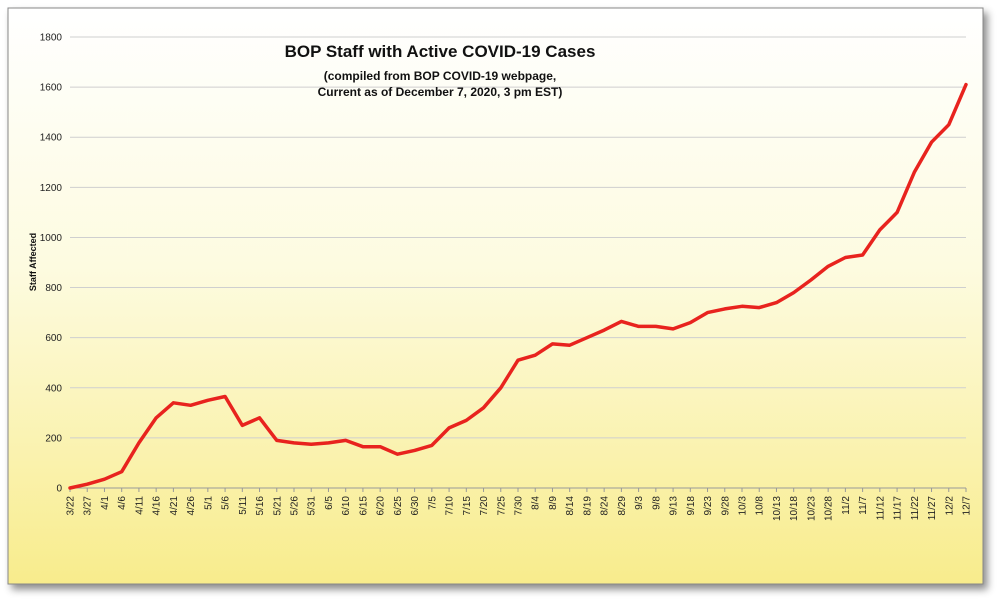  Describe the element at coordinates (191, 506) in the screenshot. I see `x-tick-label: 4/26` at that location.